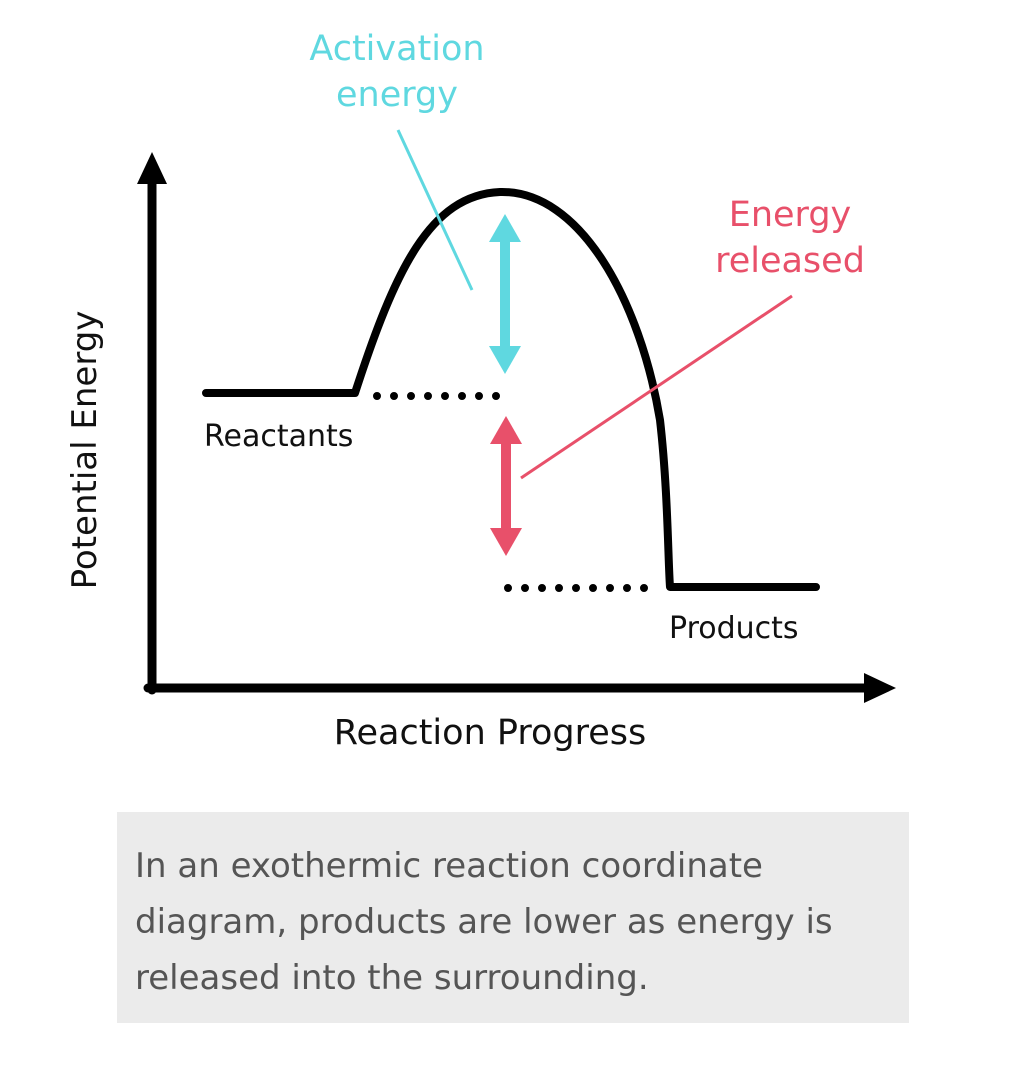 The height and width of the screenshot is (1084, 1026). What do you see at coordinates (396, 49) in the screenshot?
I see `activation-label-line1: Activation` at bounding box center [396, 49].